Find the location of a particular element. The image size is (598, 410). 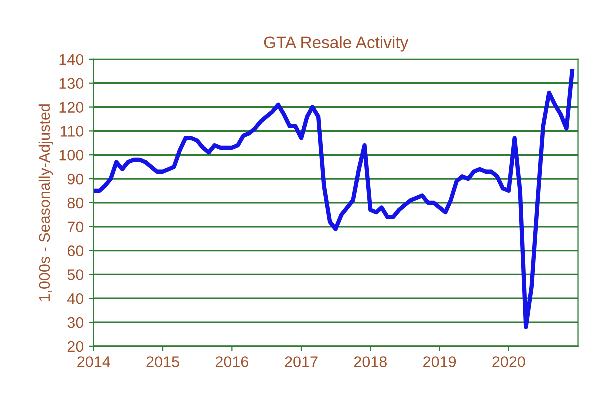

x-tick-label: 2015 is located at coordinates (163, 362).